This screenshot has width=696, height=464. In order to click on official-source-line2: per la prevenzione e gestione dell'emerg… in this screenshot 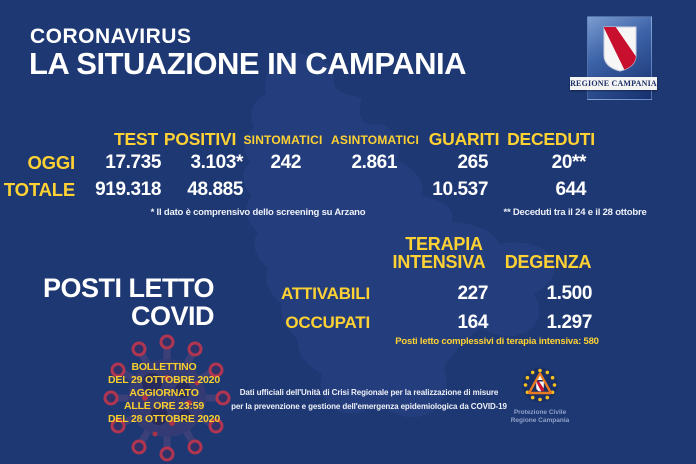, I will do `click(369, 406)`.